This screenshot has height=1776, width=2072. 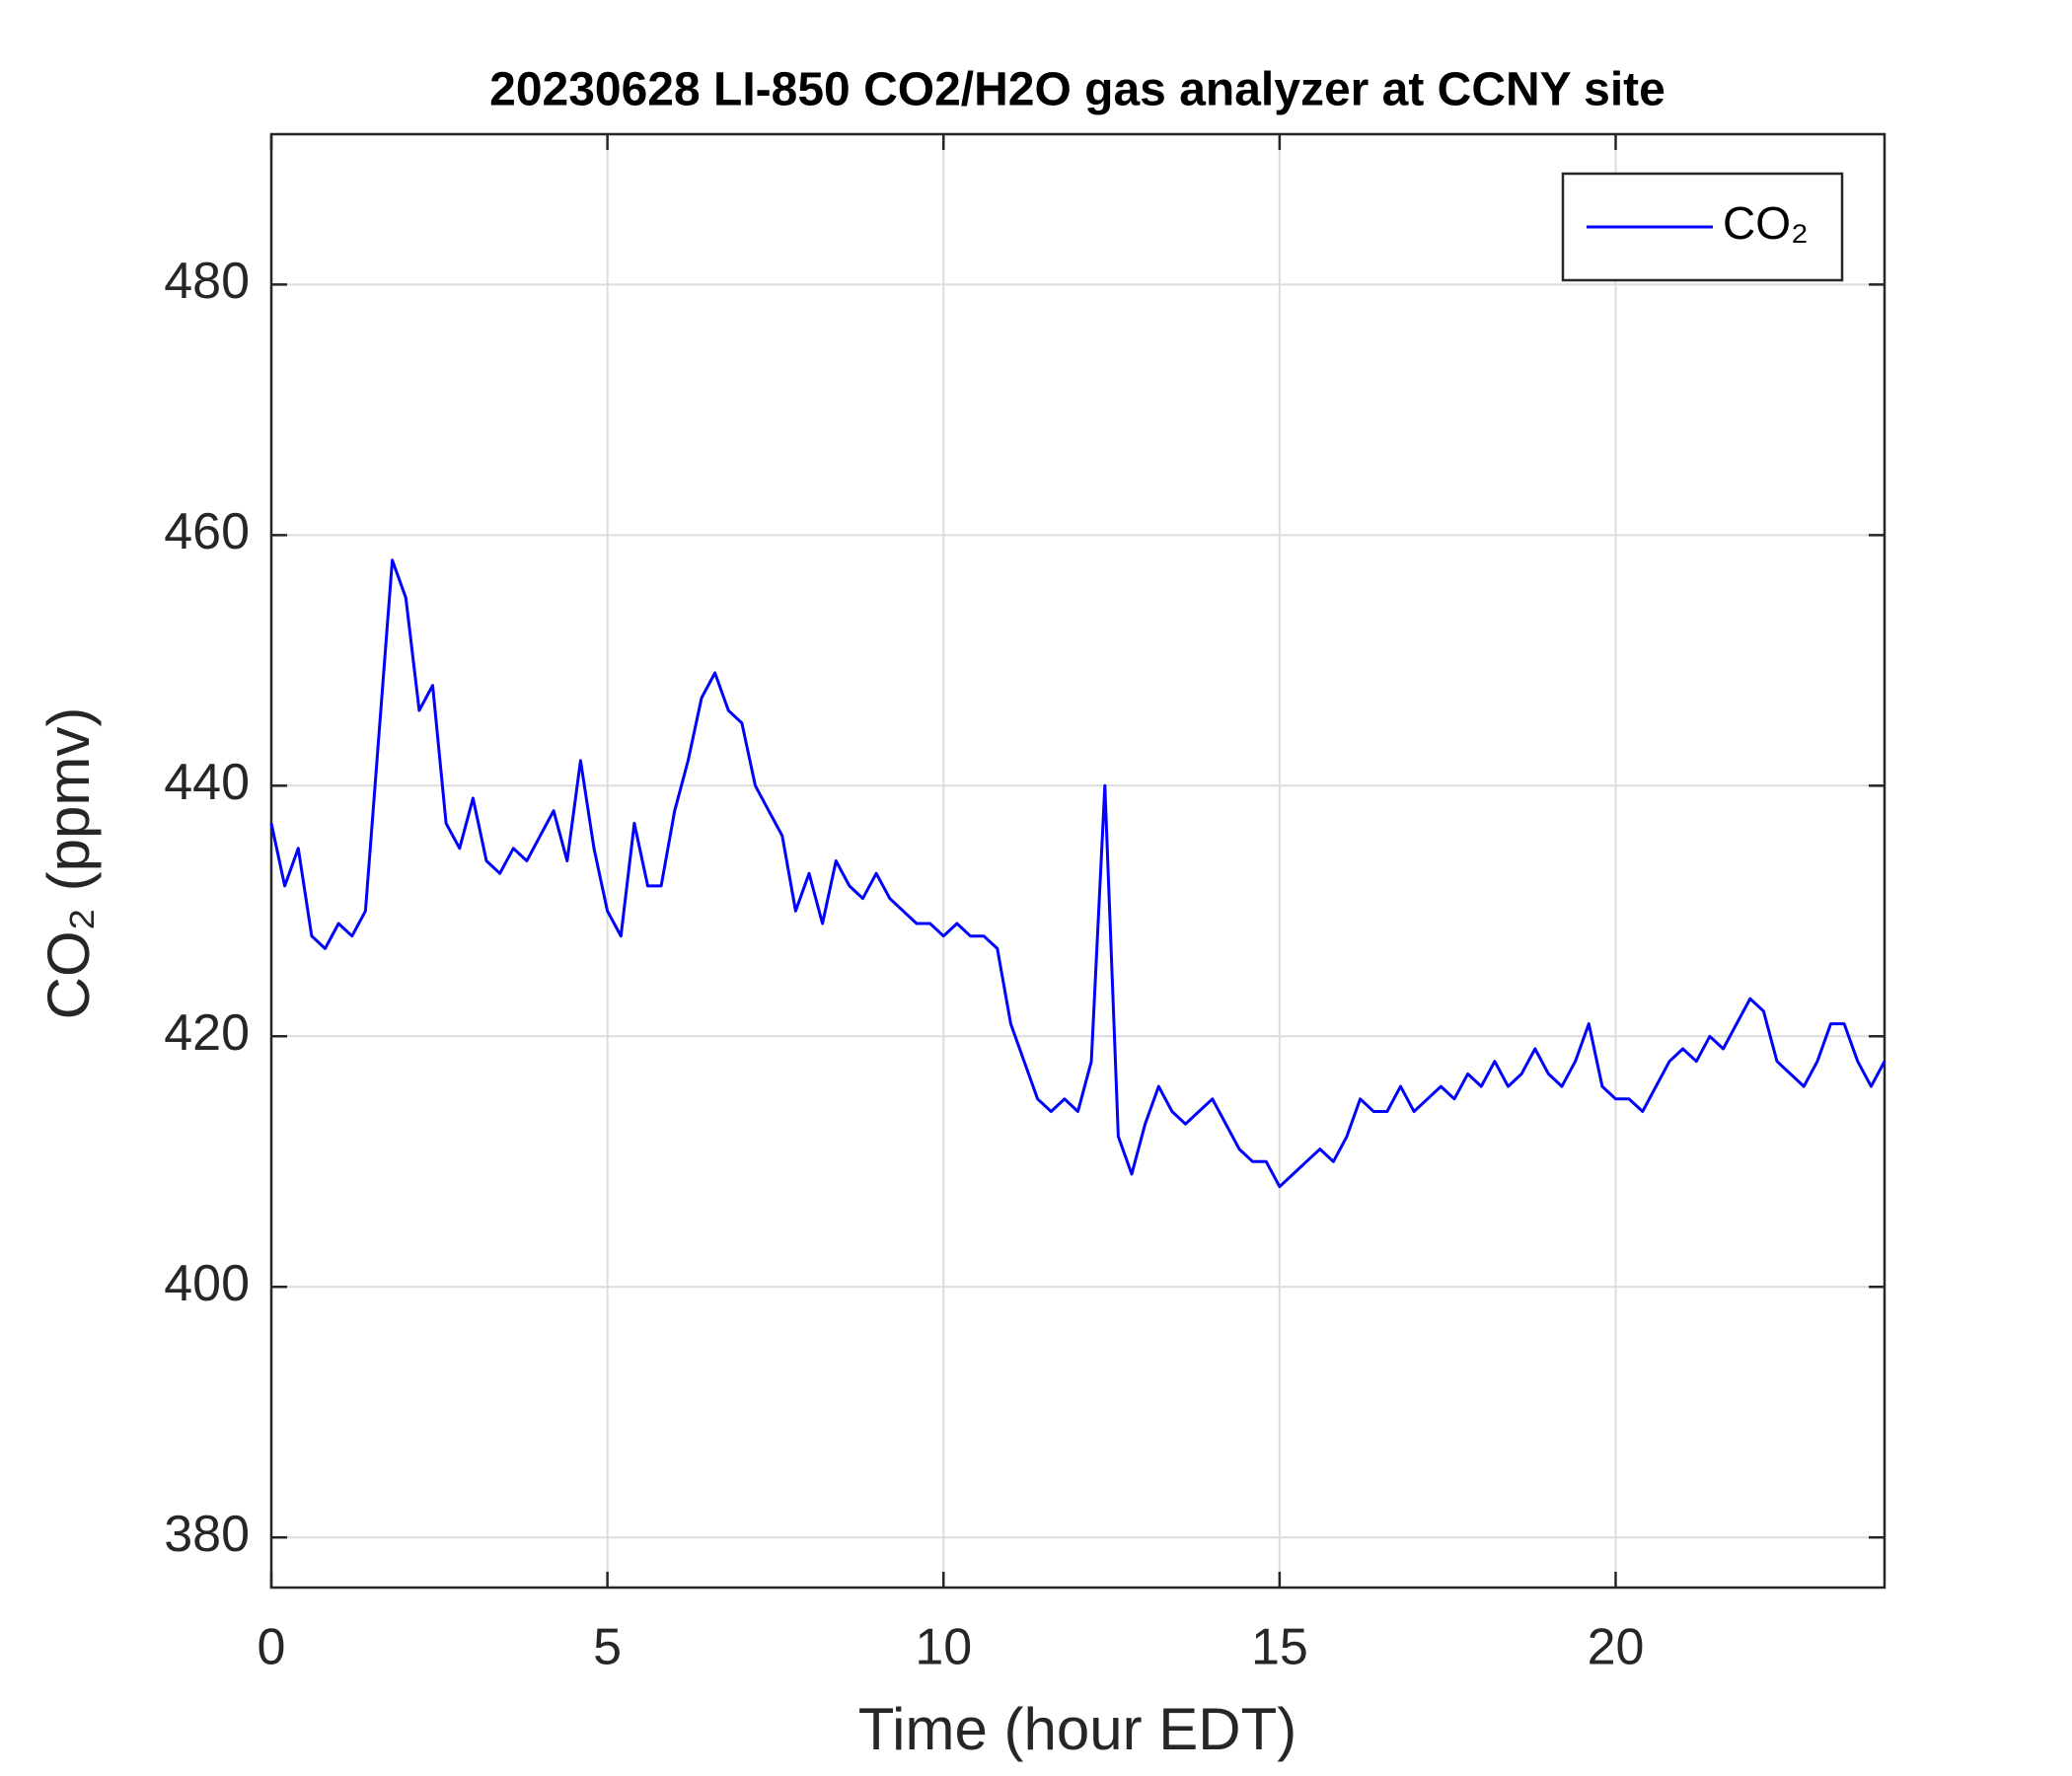 What do you see at coordinates (207, 1284) in the screenshot?
I see `y-tick-label: 400` at bounding box center [207, 1284].